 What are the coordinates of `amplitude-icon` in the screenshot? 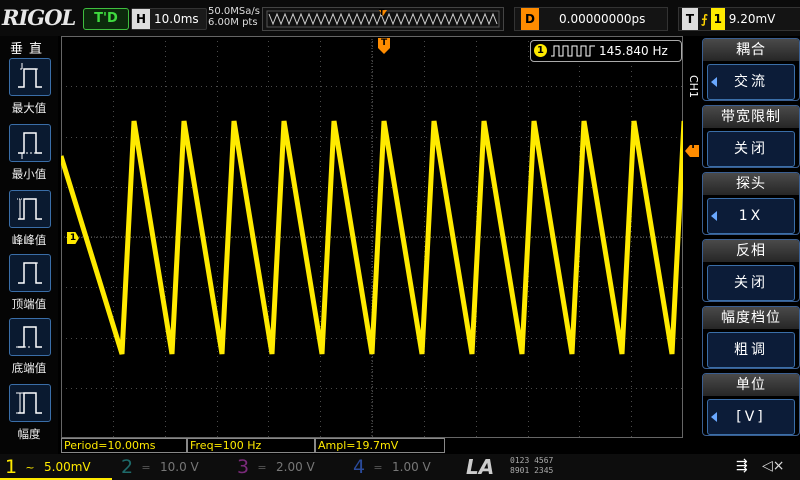 It's located at (30, 403).